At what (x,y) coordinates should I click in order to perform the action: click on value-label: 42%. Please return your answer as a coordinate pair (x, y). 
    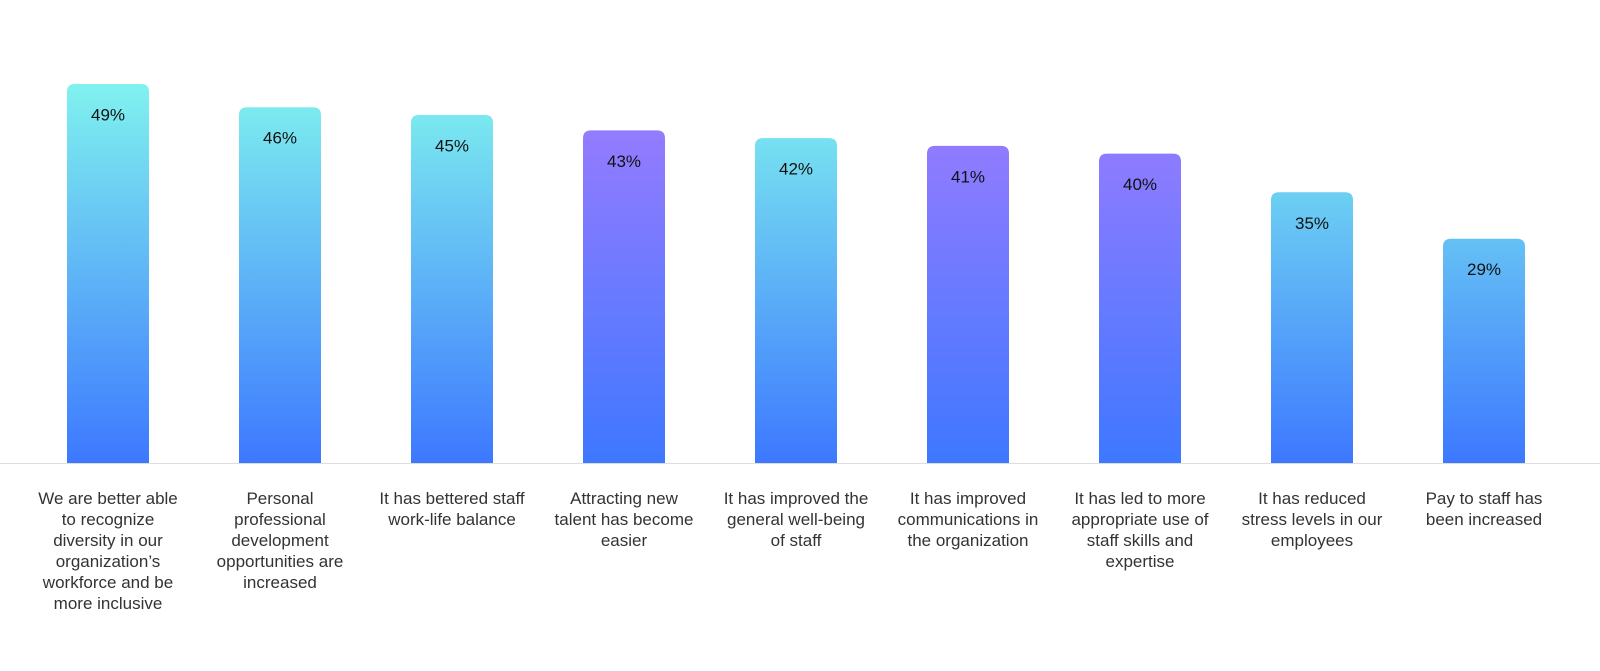
    Looking at the image, I should click on (796, 169).